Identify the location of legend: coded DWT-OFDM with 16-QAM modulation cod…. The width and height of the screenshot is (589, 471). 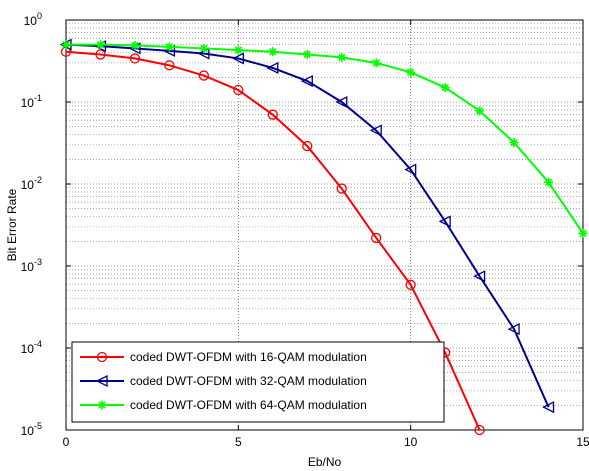
(258, 382).